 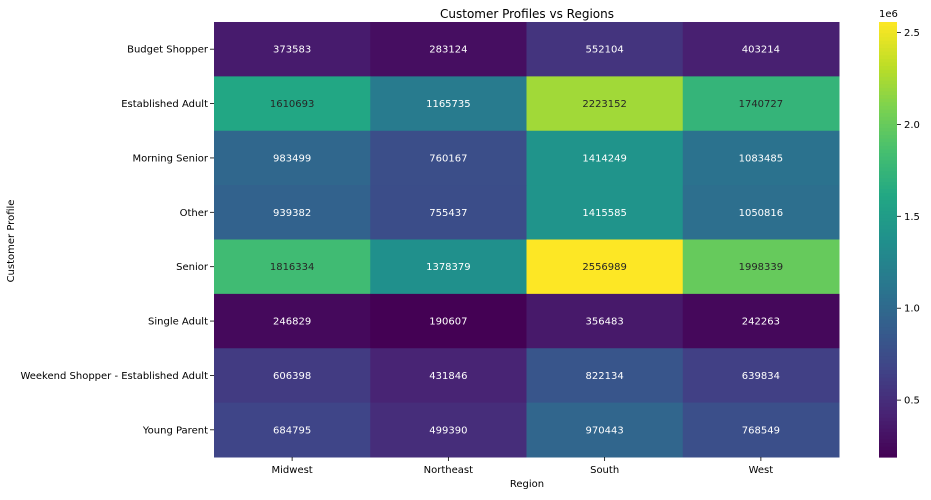 I want to click on cell-value-label: 552104, so click(x=605, y=50).